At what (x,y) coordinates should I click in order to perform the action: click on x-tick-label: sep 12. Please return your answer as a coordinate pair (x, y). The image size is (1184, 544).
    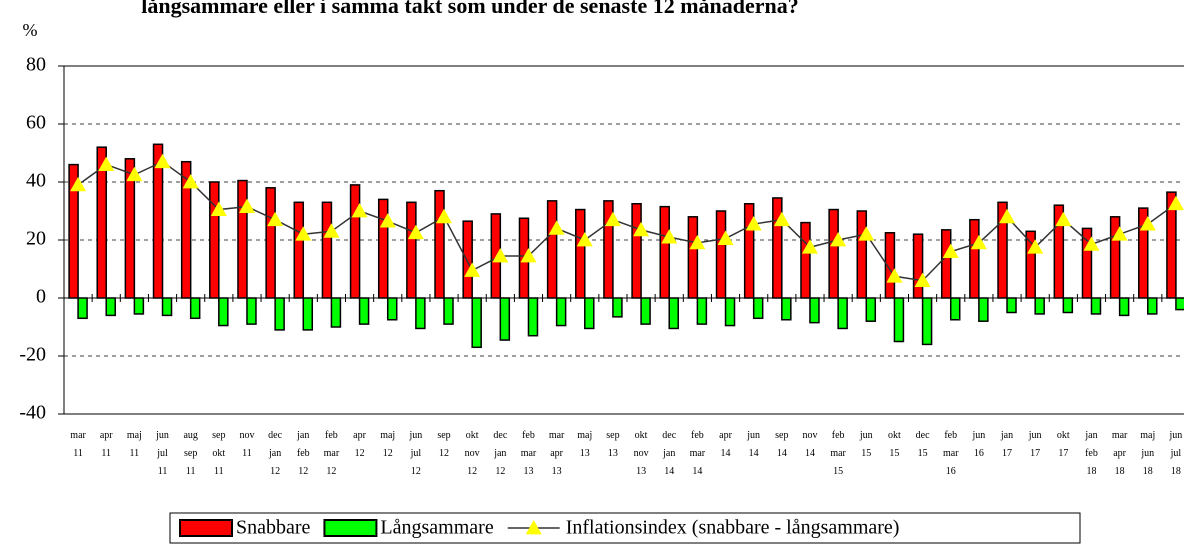
    Looking at the image, I should click on (443, 444).